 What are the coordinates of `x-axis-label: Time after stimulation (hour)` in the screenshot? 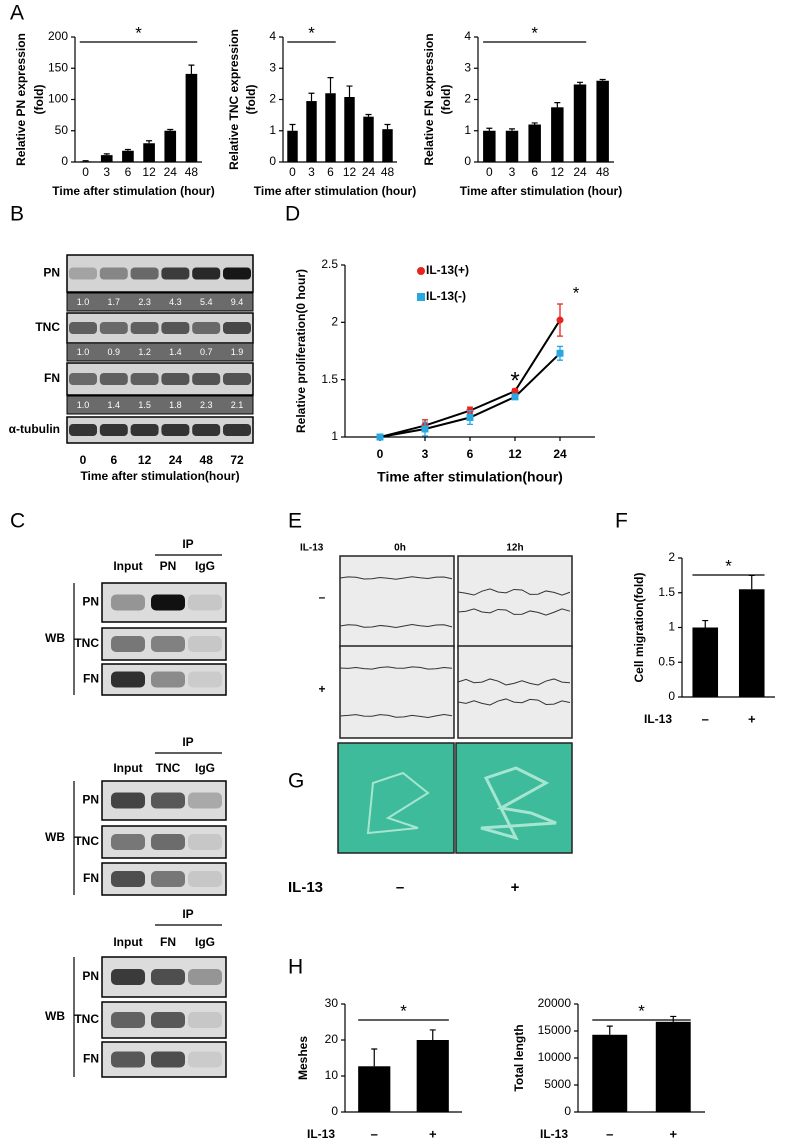 It's located at (335, 191).